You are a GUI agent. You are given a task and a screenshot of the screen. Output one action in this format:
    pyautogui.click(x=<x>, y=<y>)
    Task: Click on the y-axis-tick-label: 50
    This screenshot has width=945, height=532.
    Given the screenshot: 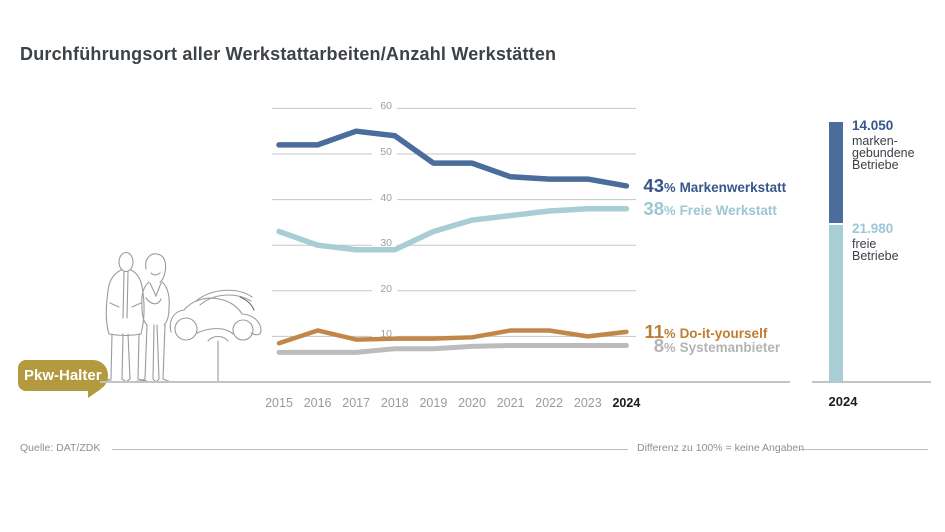 What is the action you would take?
    pyautogui.click(x=386, y=152)
    